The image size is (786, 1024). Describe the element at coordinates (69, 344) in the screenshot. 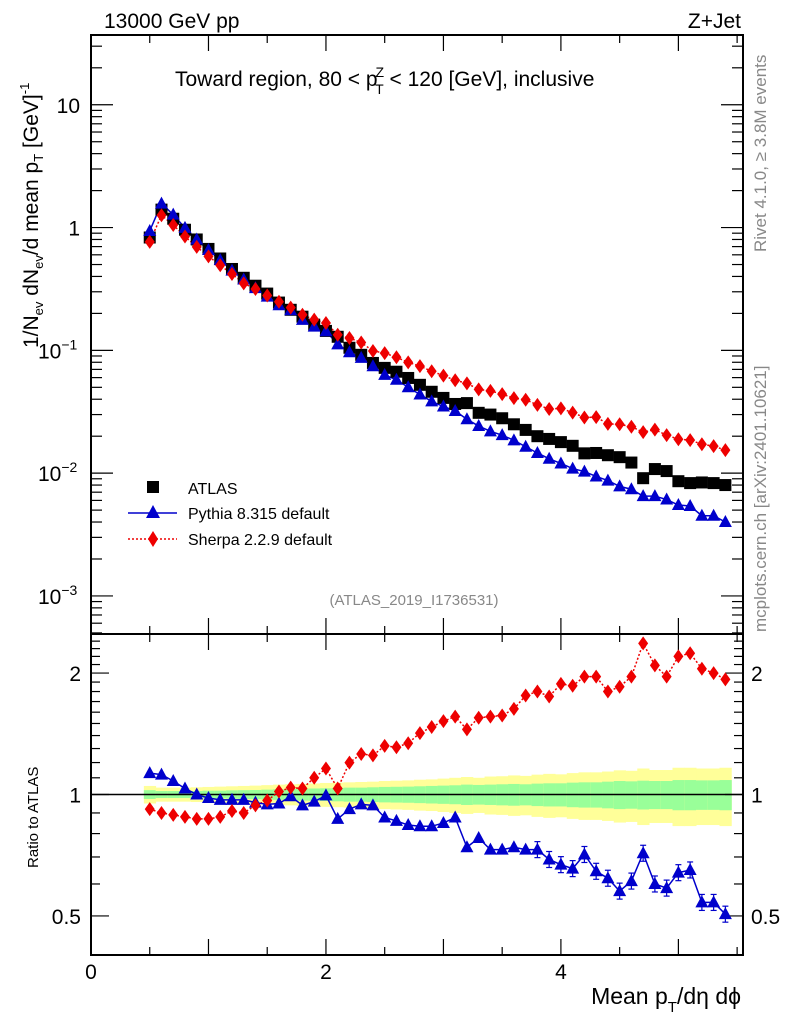

I see `main-y-tick-exponent: −1` at that location.